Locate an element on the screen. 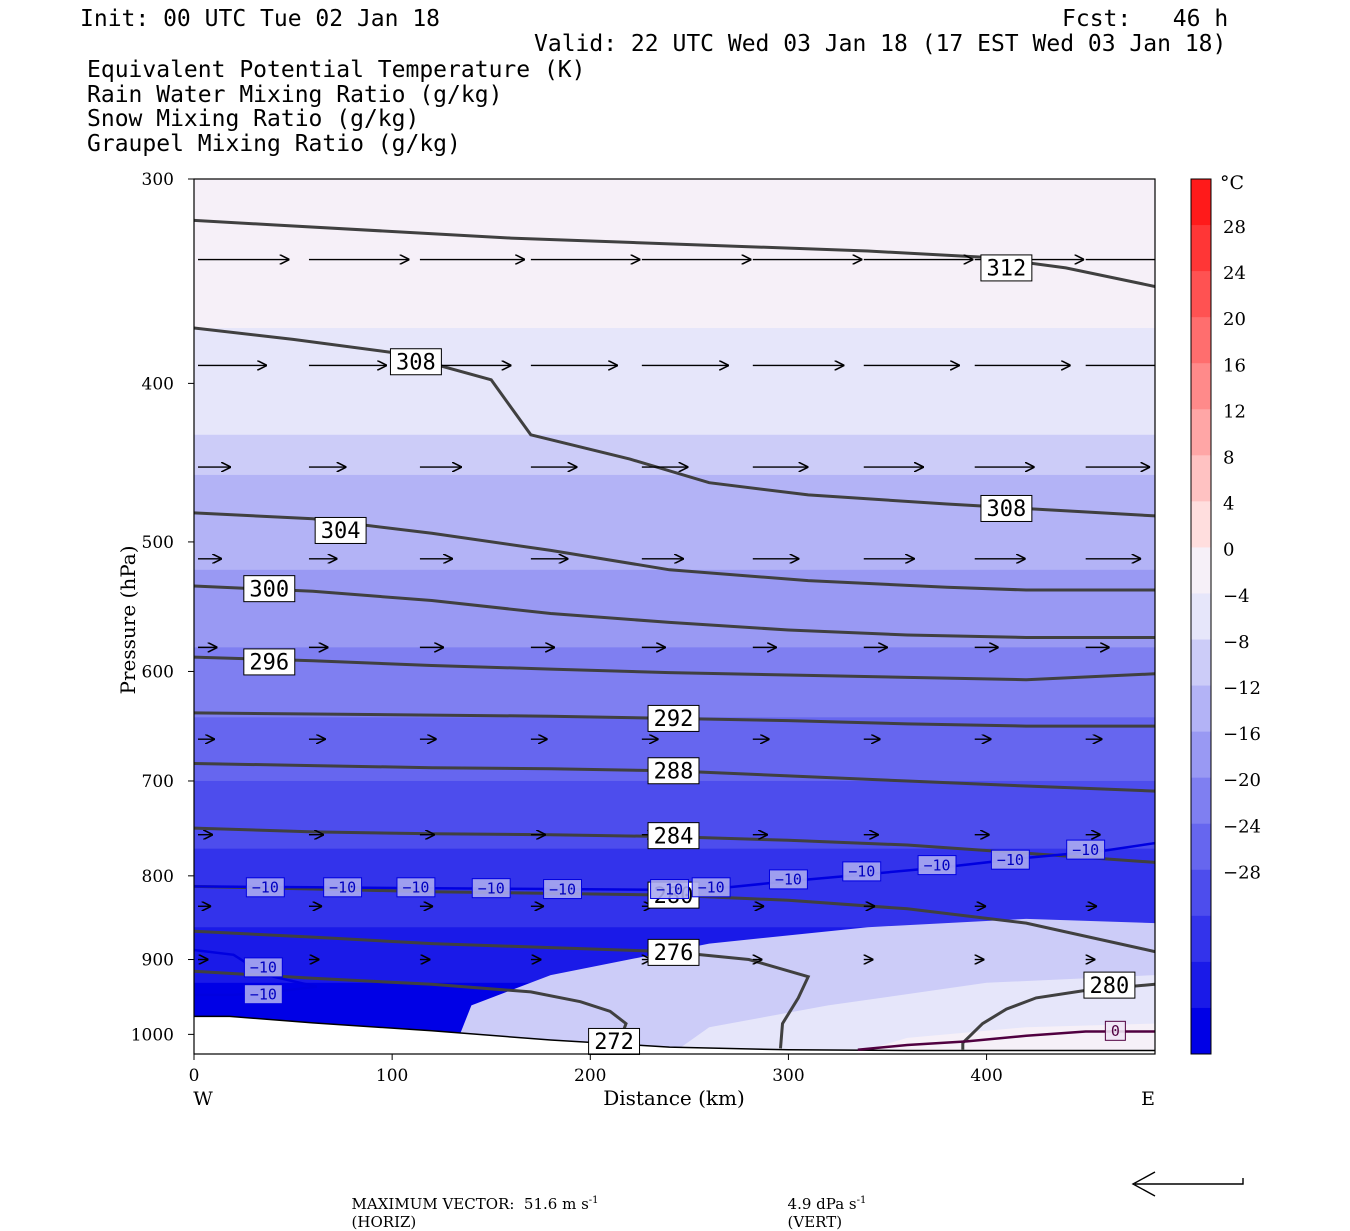  theta-e-label-272: 272 is located at coordinates (614, 1042).